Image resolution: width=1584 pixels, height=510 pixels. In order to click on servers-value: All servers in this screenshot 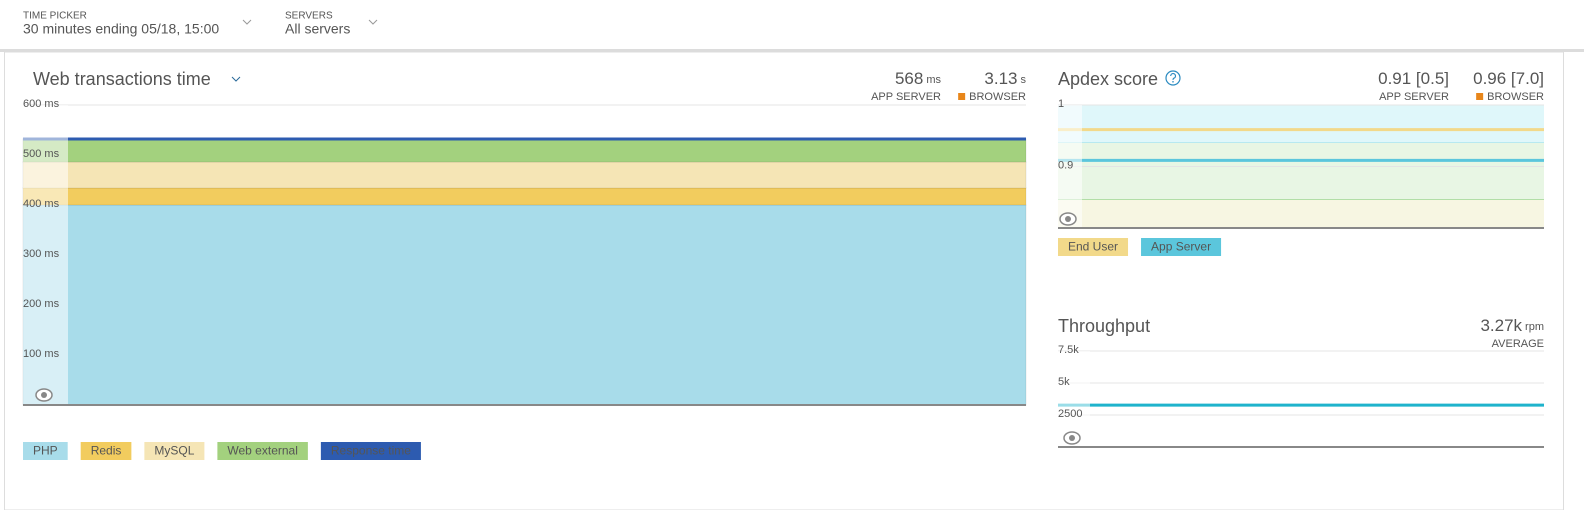, I will do `click(317, 29)`.